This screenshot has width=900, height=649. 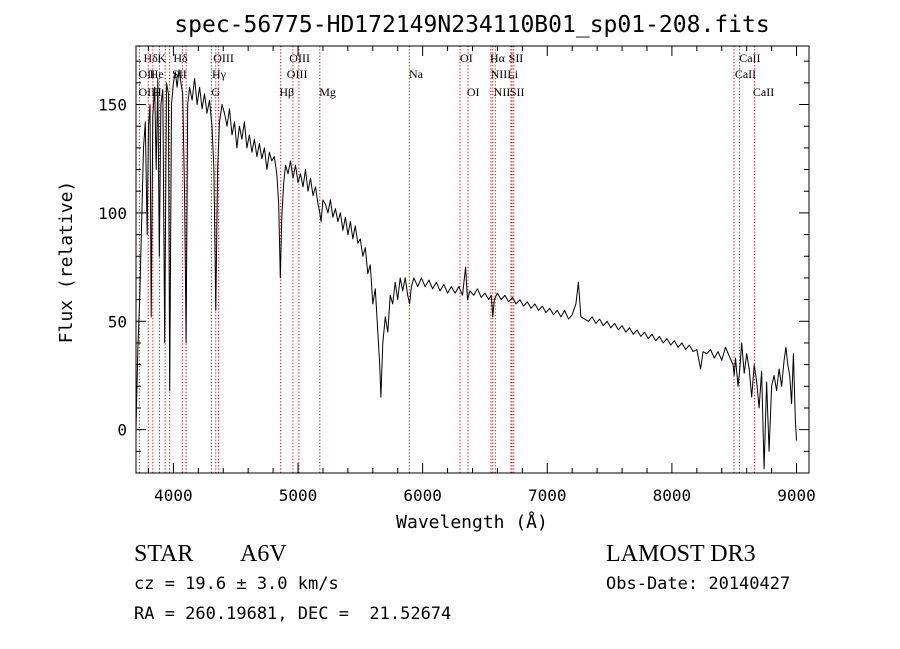 I want to click on line-label-1: K, so click(x=161, y=58).